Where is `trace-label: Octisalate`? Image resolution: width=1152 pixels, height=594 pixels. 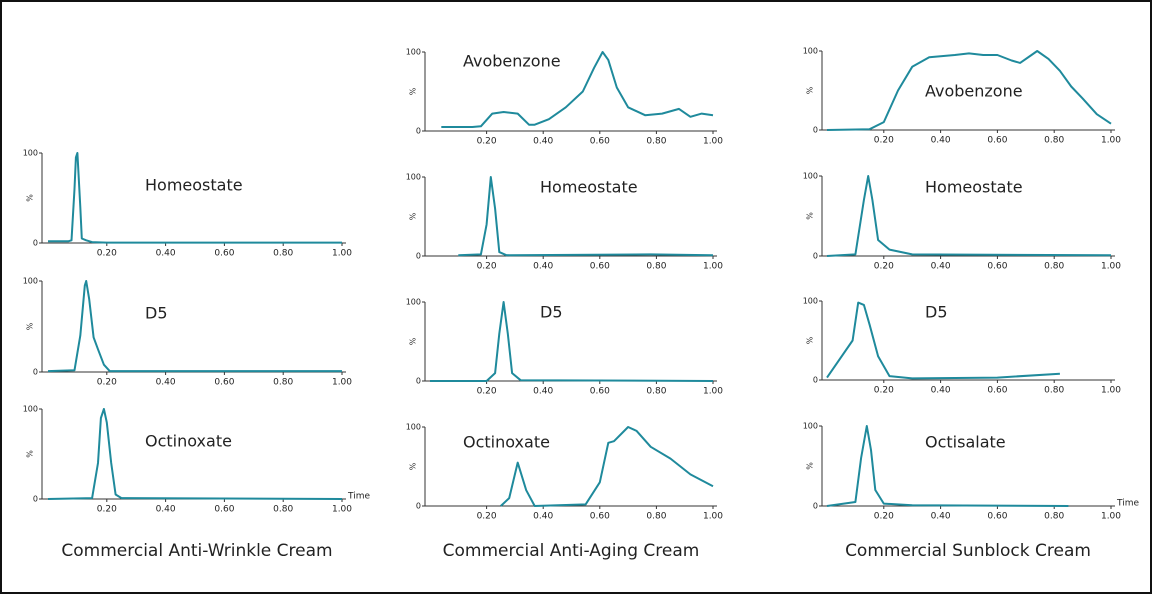 trace-label: Octisalate is located at coordinates (965, 442).